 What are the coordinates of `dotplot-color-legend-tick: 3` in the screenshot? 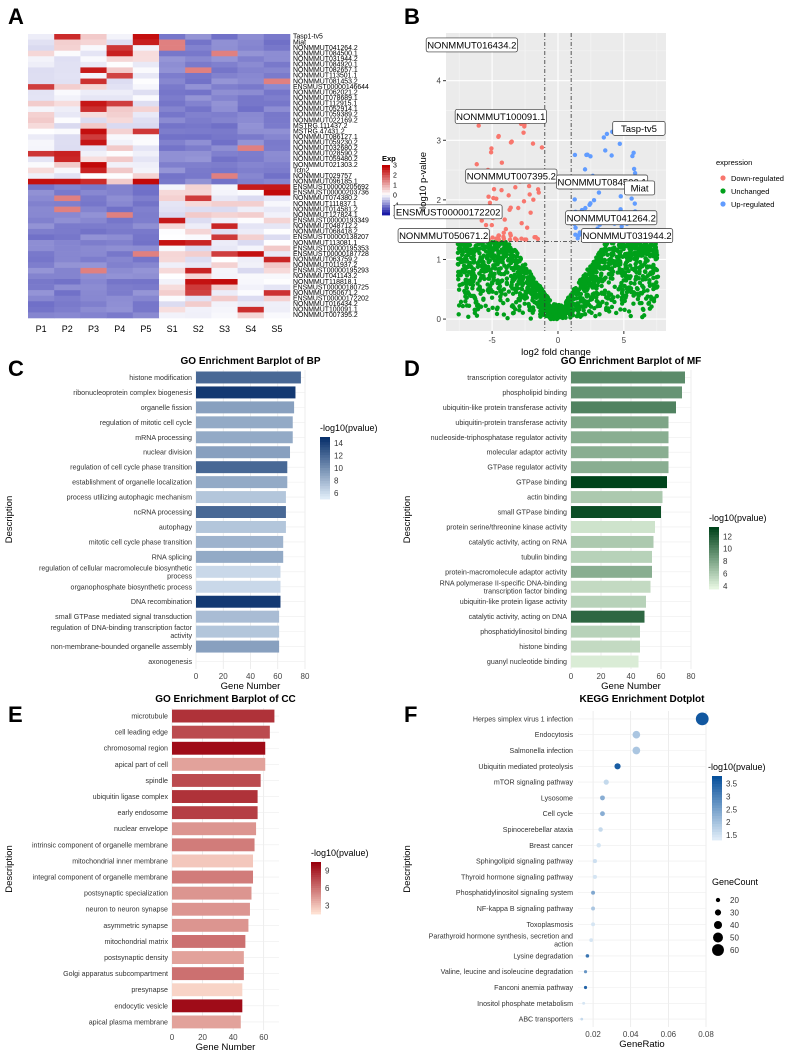 It's located at (728, 796).